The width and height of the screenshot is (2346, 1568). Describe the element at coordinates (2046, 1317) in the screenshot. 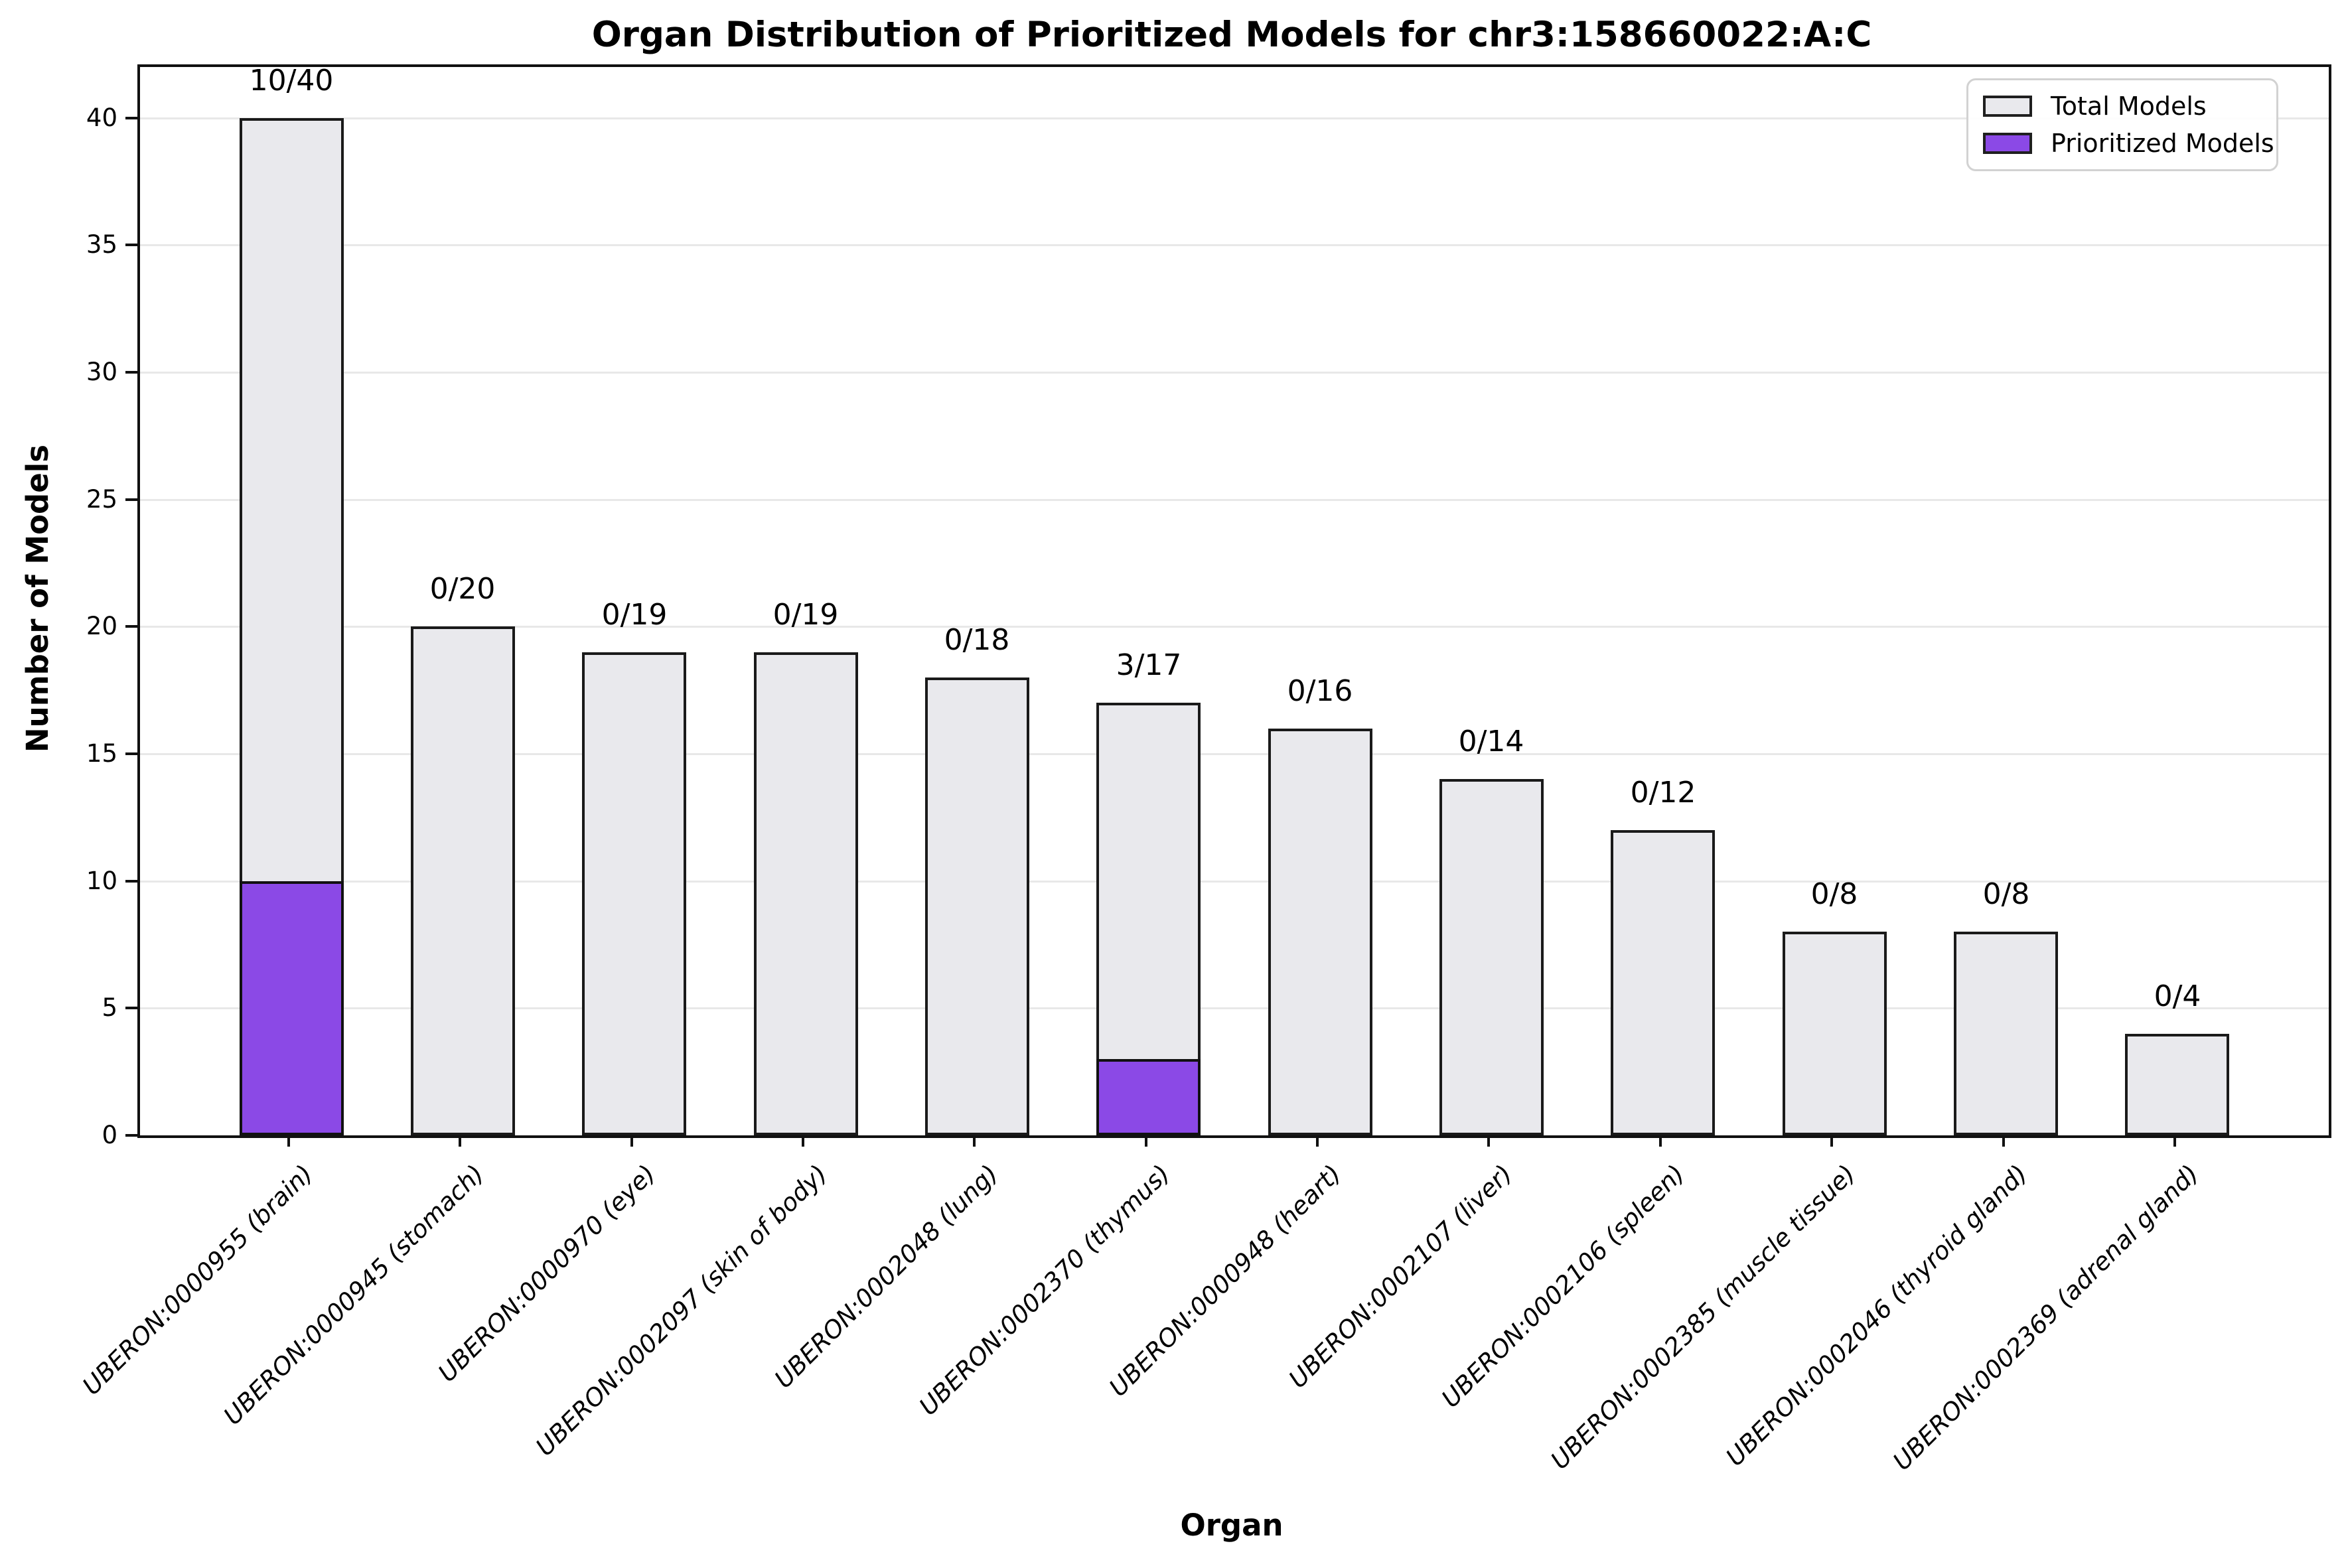

I see `x-tick-label-text: UBERON:0002369 (adrenal gland)` at that location.